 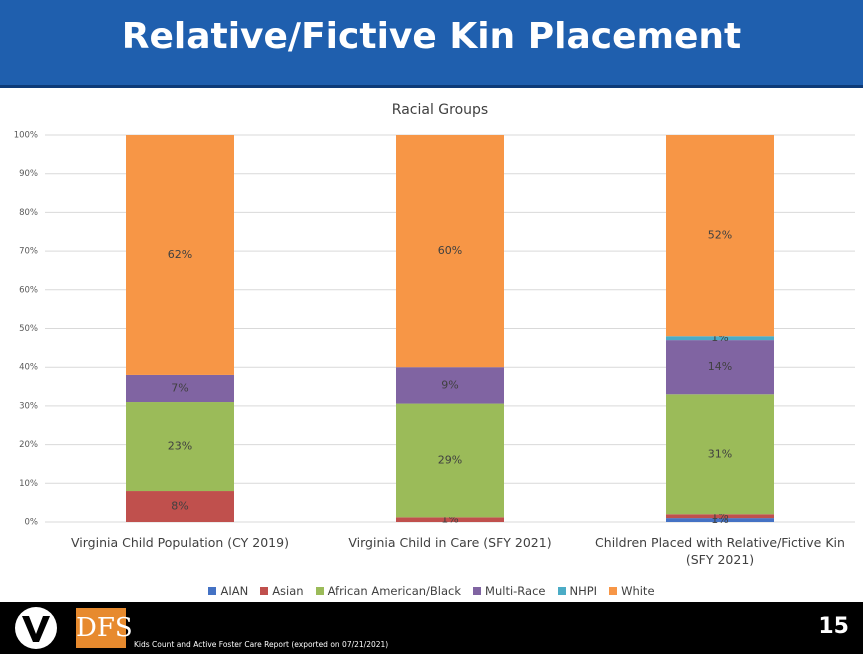 I want to click on x-tick-label: Virginia Child in Care (SFY 2021), so click(x=450, y=542).